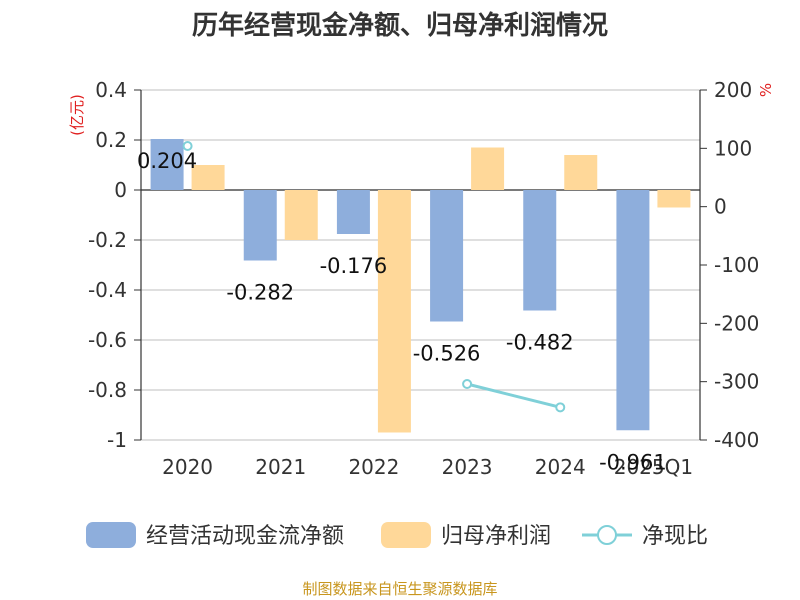 Image resolution: width=800 pixels, height=600 pixels. I want to click on x-tick-label: 2025Q1, so click(653, 467).